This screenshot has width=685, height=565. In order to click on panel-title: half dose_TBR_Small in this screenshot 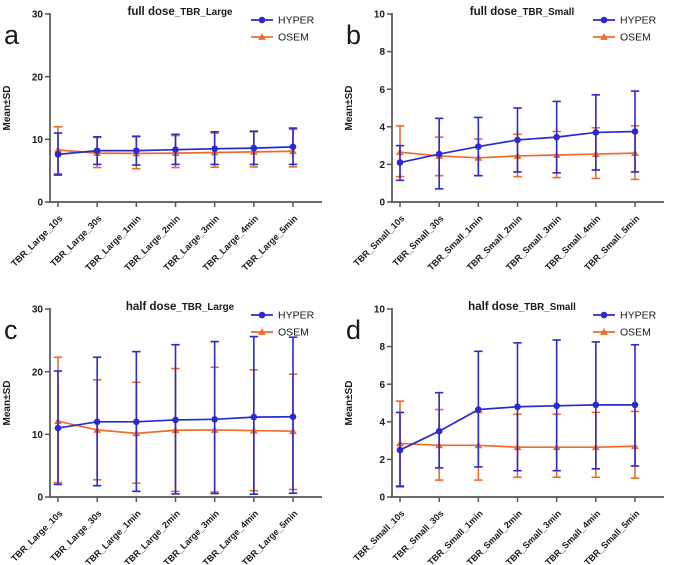, I will do `click(522, 307)`.